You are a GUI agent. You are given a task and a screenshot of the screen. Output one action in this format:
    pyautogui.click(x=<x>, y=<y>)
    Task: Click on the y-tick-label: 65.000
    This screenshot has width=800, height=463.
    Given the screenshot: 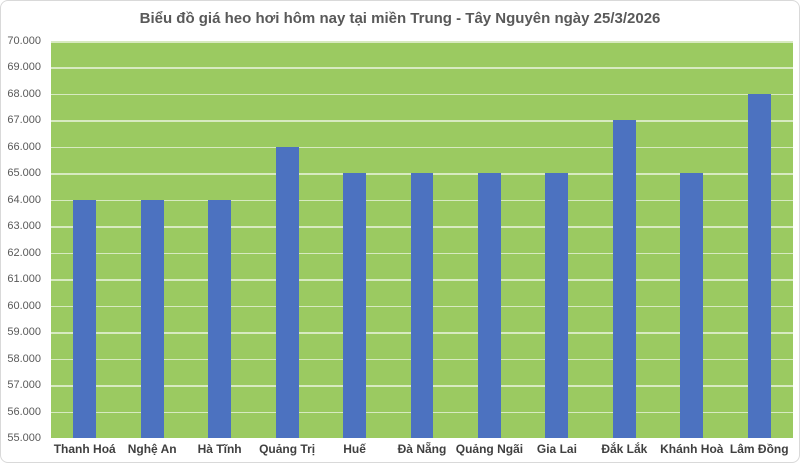 What is the action you would take?
    pyautogui.click(x=24, y=173)
    